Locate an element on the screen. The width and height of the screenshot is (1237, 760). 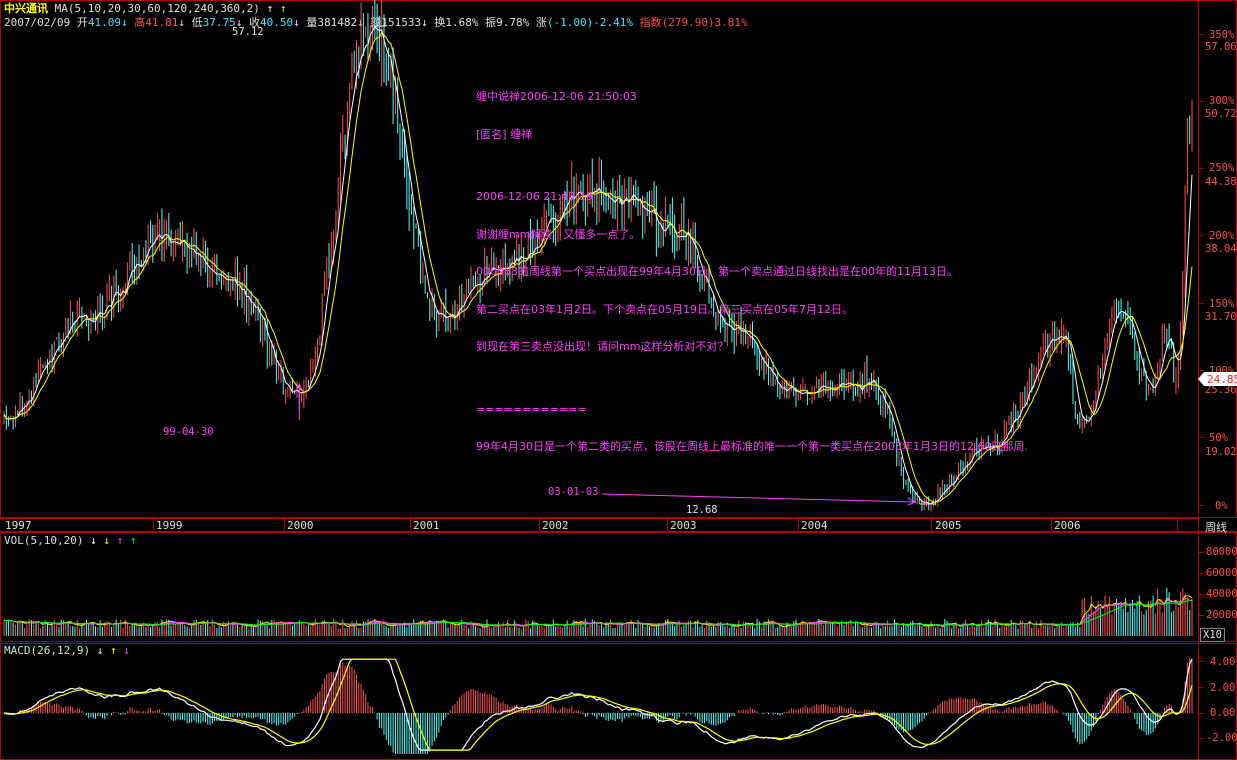
volume-ma20-line is located at coordinates (598, 613).